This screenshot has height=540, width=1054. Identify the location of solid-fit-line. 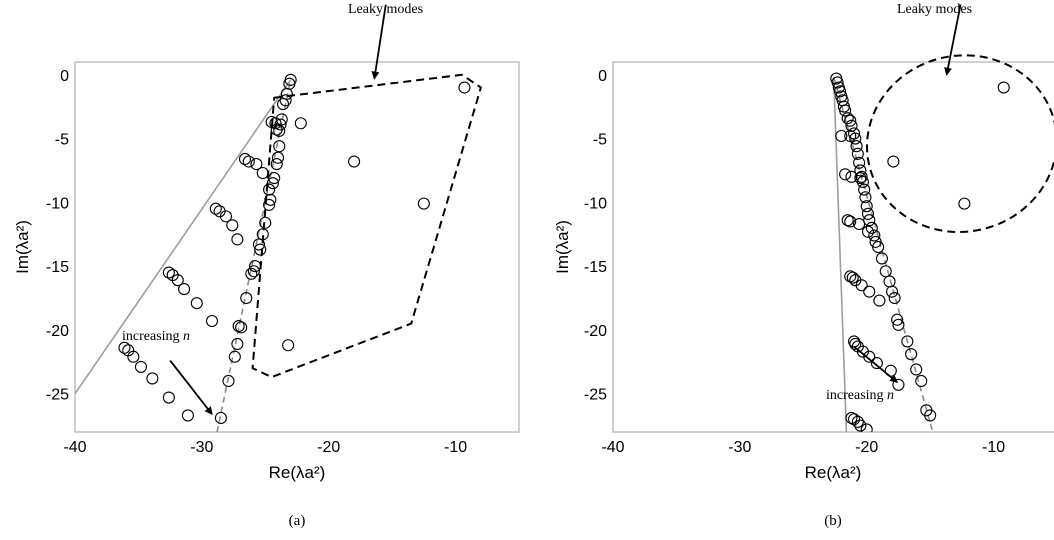
(183, 237).